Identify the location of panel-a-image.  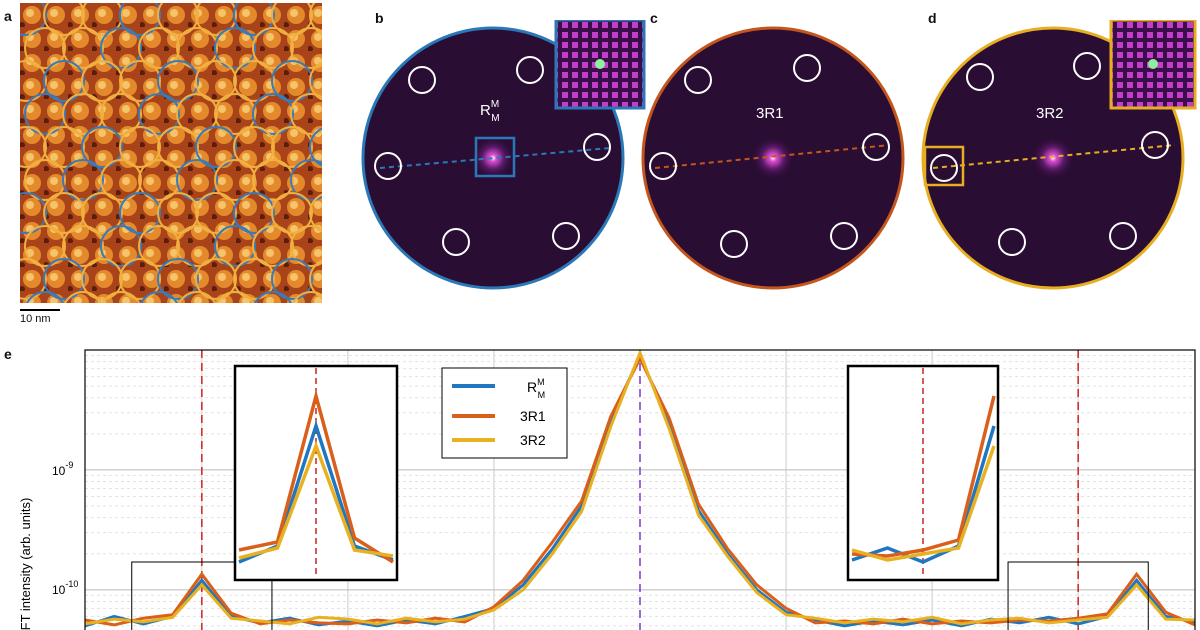
(171, 153).